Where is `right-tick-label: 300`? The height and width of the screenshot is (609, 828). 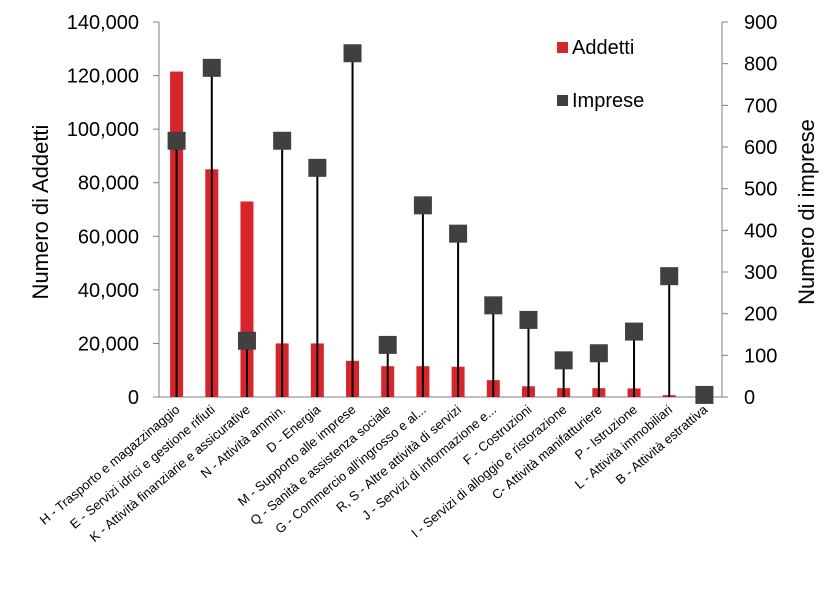
right-tick-label: 300 is located at coordinates (760, 273).